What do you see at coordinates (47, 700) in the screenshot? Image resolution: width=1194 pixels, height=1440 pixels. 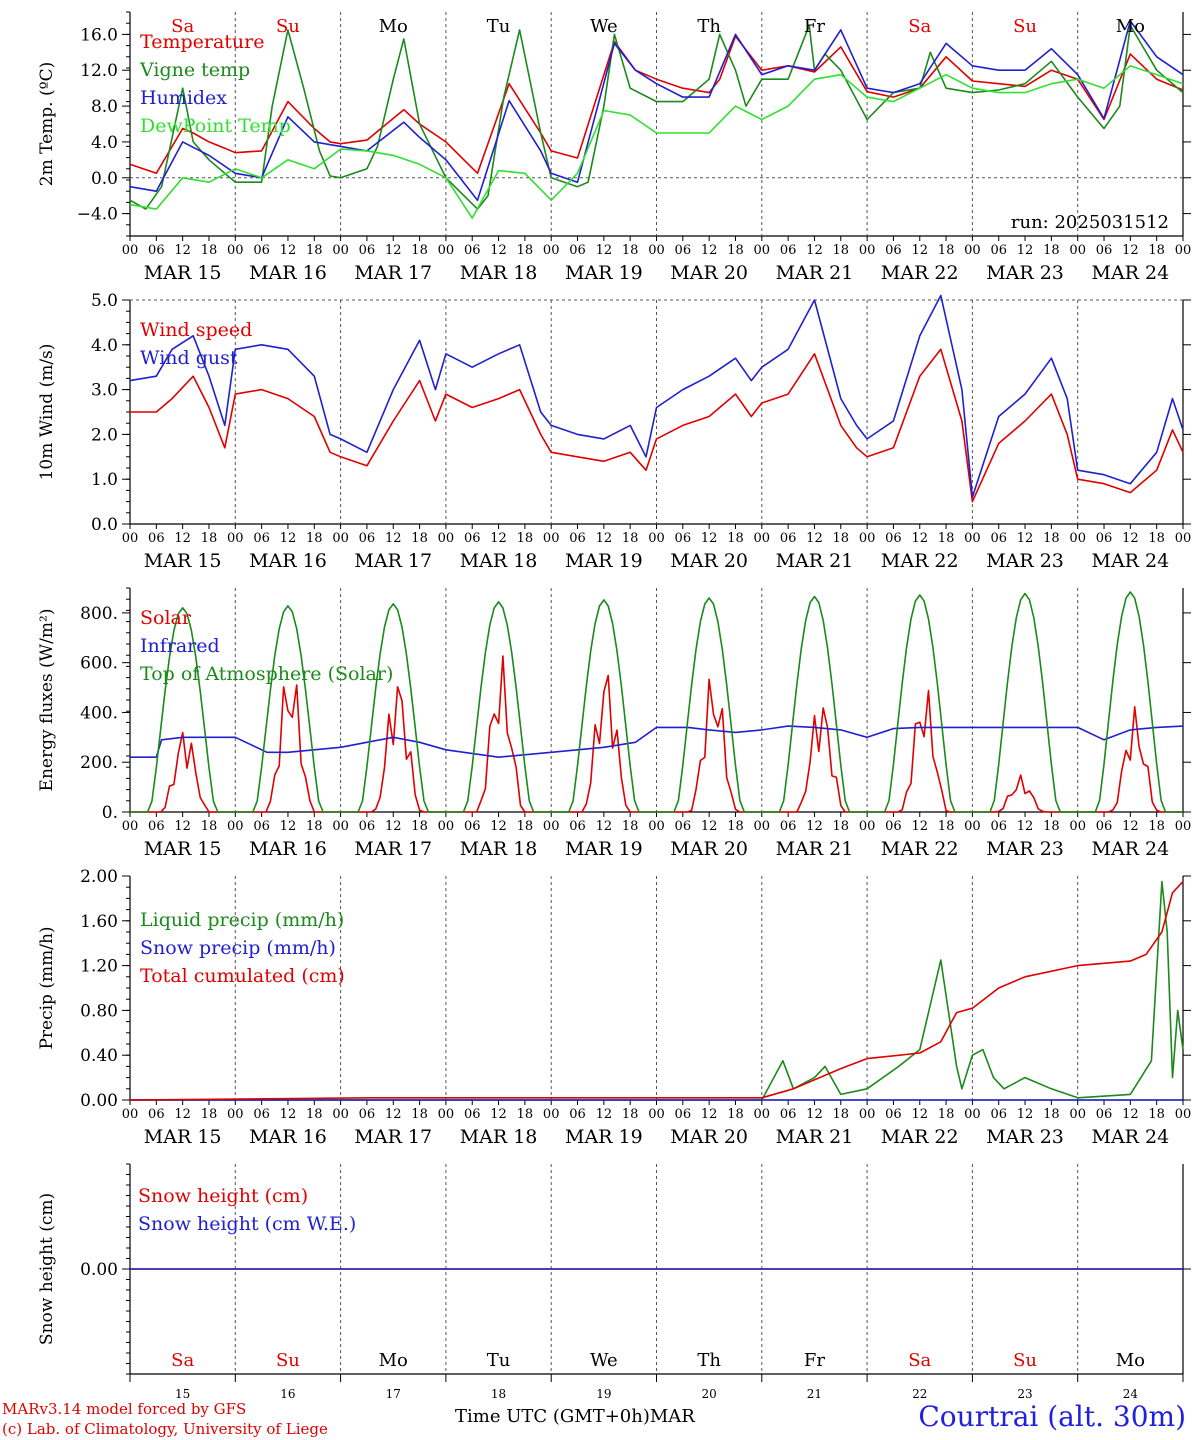 I see `y-axis-label: Energy fluxes (W/m²)` at bounding box center [47, 700].